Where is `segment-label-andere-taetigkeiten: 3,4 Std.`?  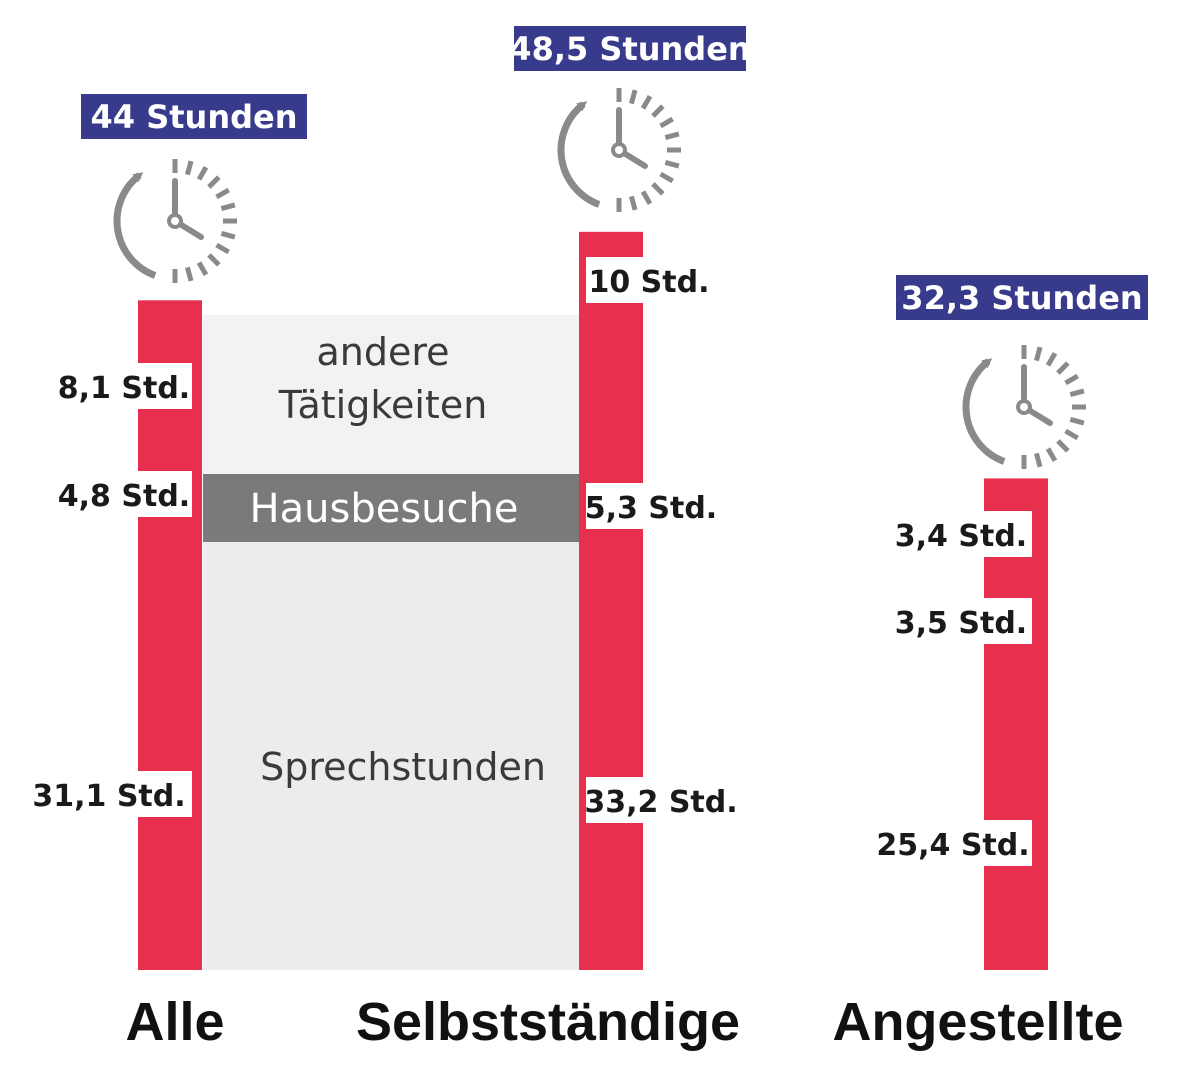 segment-label-andere-taetigkeiten: 3,4 Std. is located at coordinates (961, 536).